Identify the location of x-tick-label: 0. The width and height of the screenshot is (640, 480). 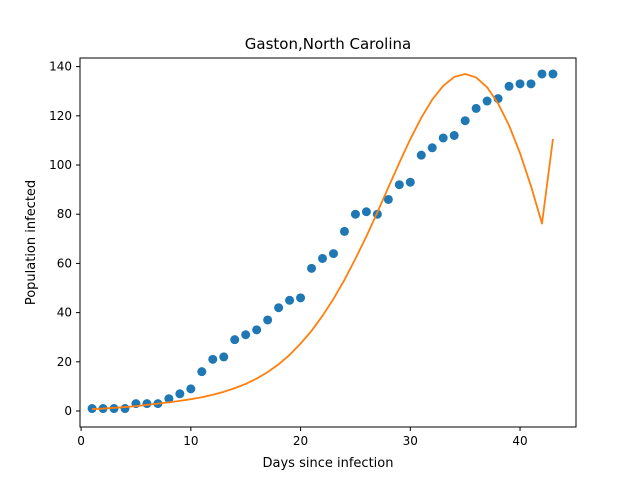
(81, 441).